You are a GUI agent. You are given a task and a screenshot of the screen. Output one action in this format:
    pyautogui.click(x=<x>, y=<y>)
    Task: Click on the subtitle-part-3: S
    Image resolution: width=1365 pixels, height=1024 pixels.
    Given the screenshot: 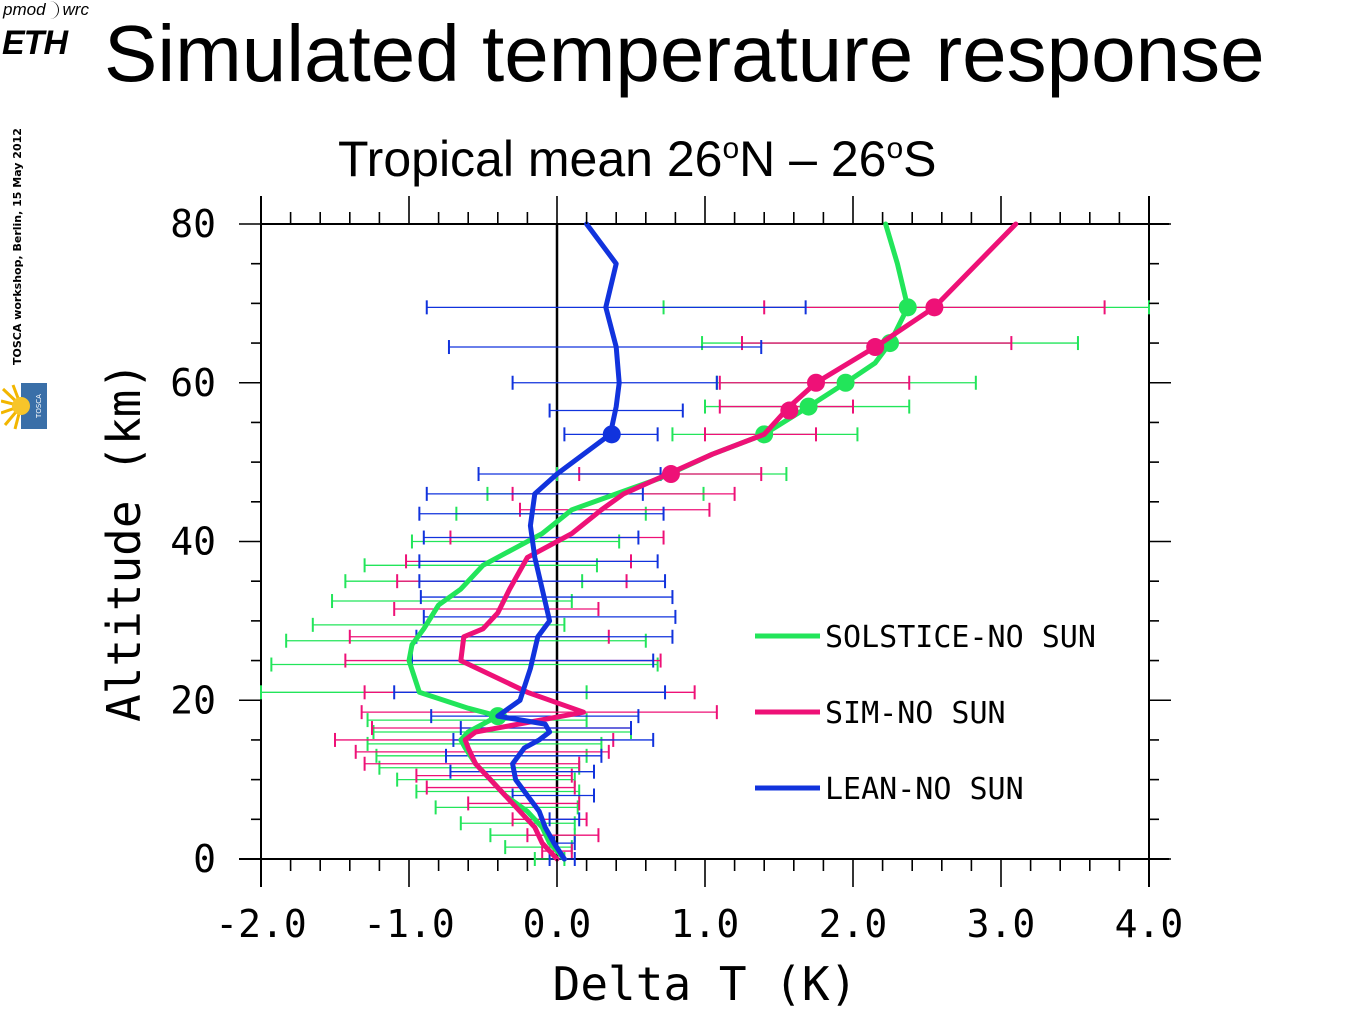 What is the action you would take?
    pyautogui.click(x=920, y=159)
    